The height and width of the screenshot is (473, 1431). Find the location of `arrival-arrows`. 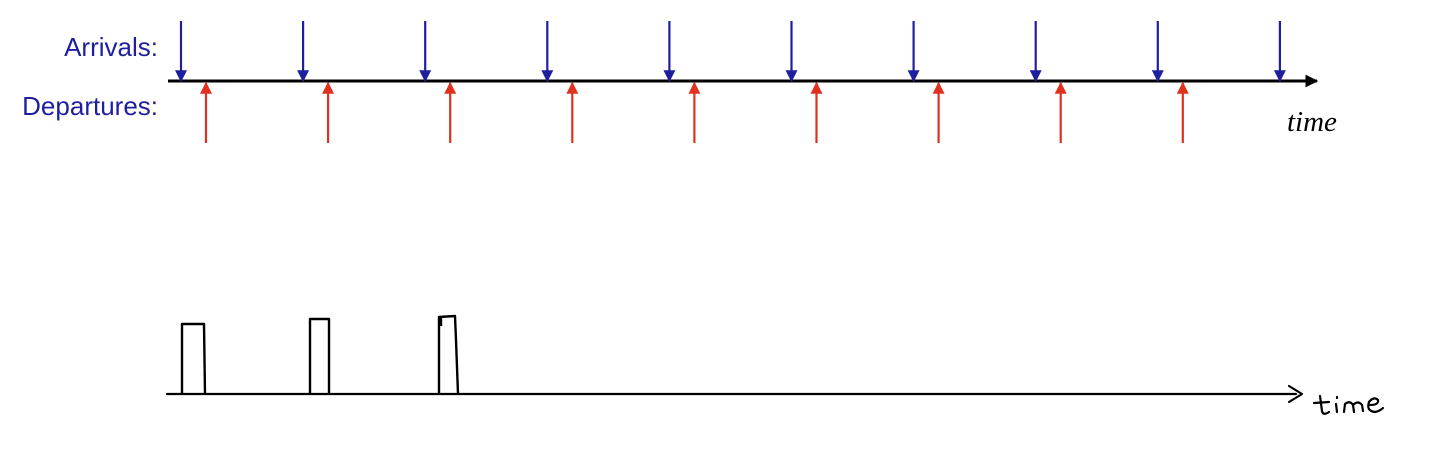

arrival-arrows is located at coordinates (730, 52).